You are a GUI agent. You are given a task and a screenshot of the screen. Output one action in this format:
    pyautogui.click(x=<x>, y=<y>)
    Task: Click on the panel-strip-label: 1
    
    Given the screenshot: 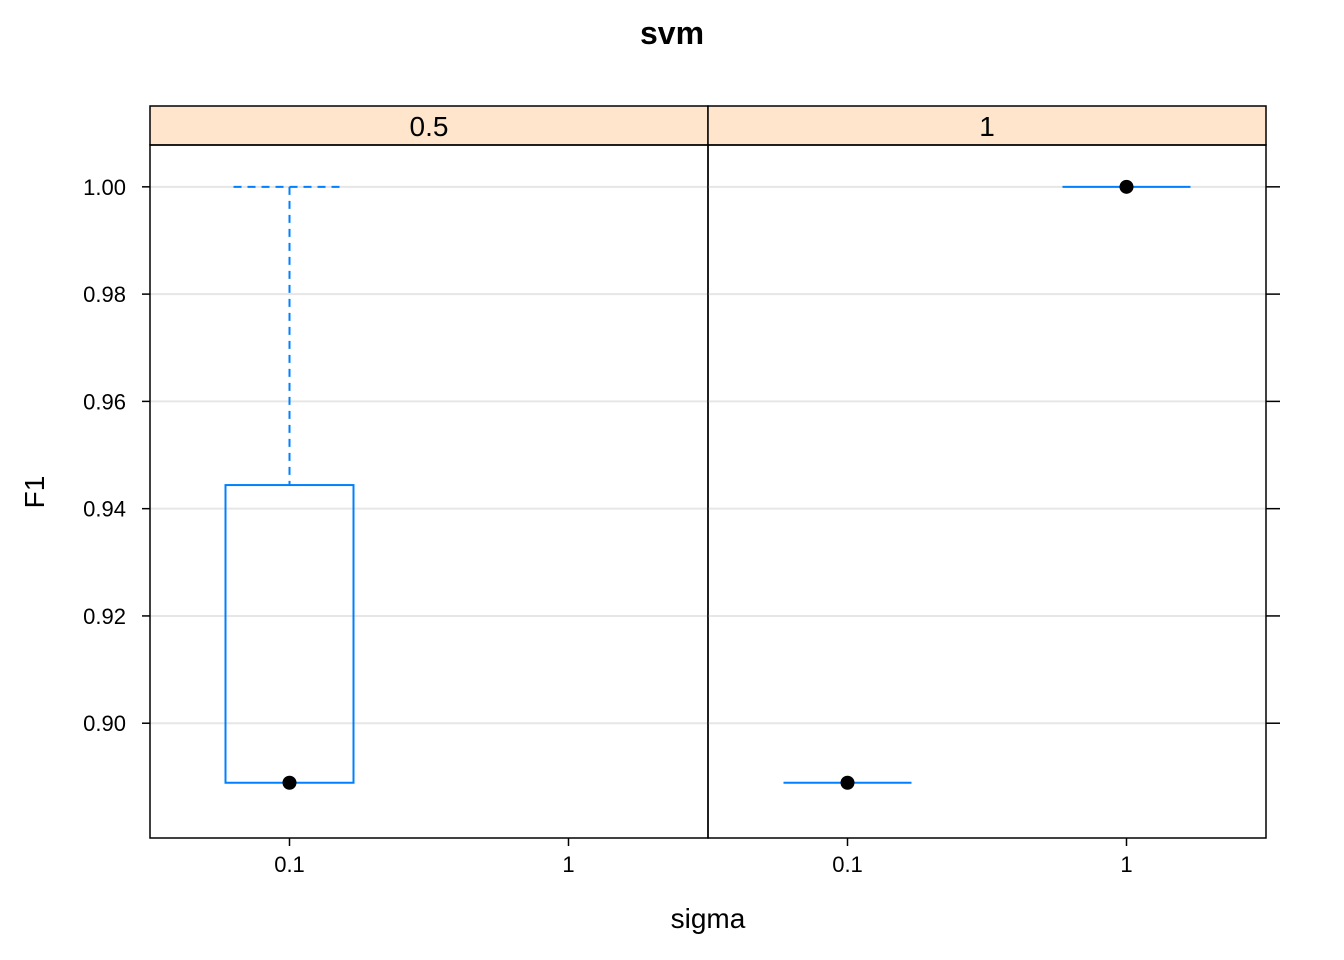 What is the action you would take?
    pyautogui.click(x=987, y=126)
    